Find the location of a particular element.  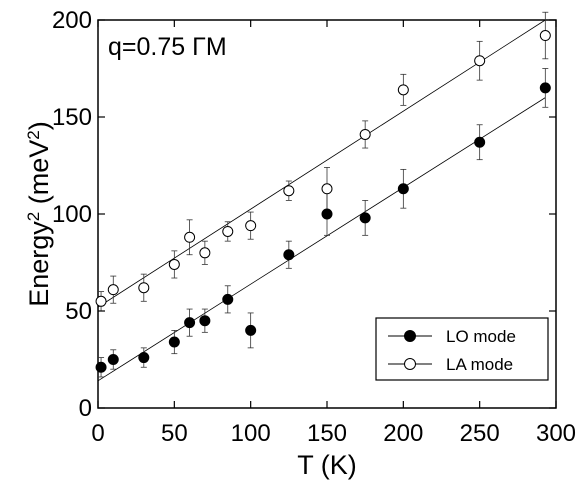

y-axis-exponent: 2 is located at coordinates (33, 216).